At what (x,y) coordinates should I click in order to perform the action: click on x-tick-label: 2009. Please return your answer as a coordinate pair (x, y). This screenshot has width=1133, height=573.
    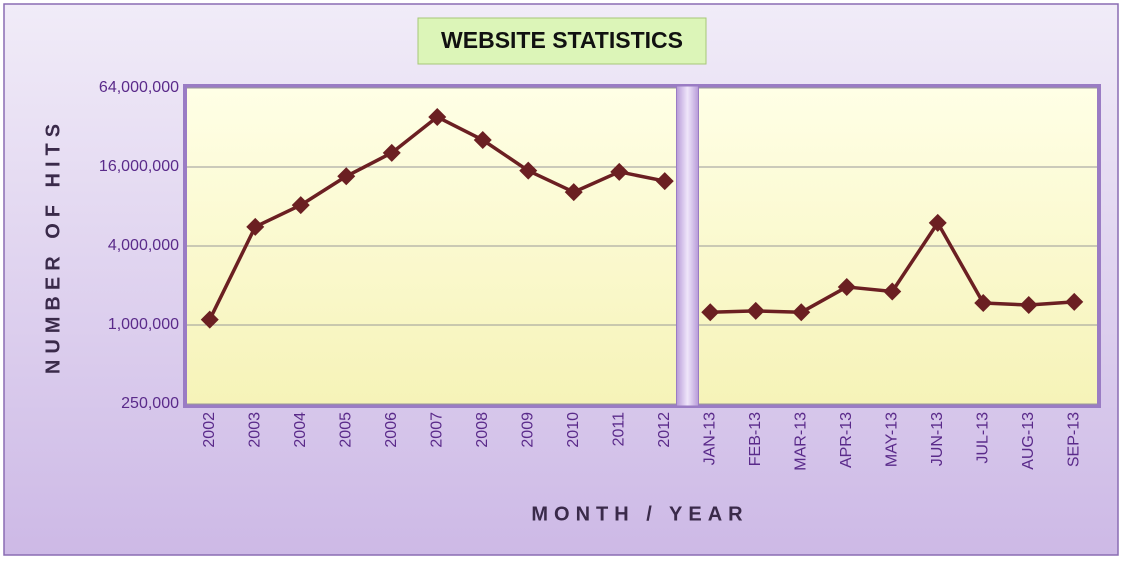
    Looking at the image, I should click on (527, 430).